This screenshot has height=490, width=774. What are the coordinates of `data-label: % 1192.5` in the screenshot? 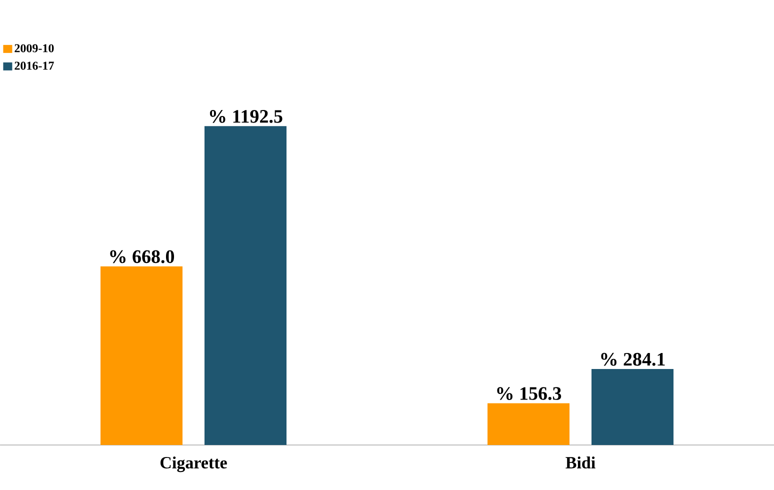 It's located at (246, 116).